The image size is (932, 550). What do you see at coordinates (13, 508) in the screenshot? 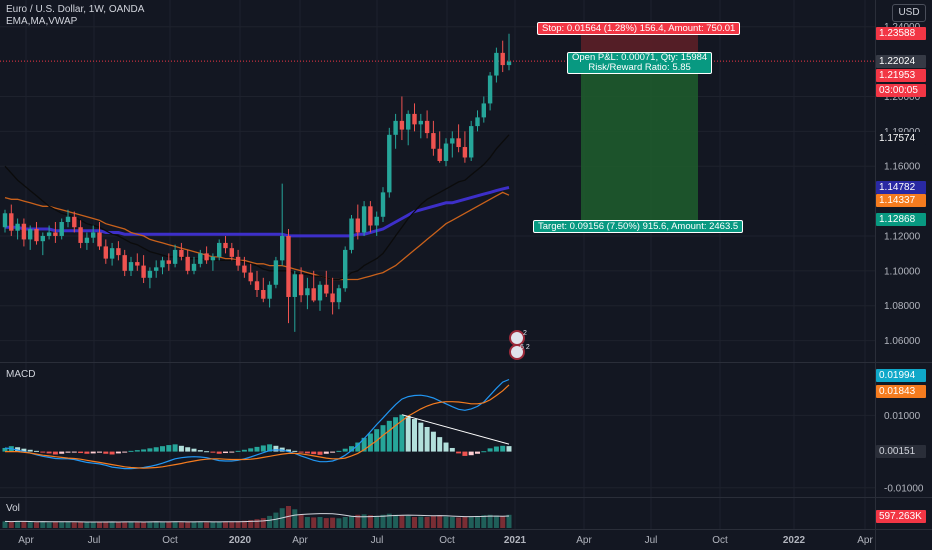
I see `volume-title: Vol` at bounding box center [13, 508].